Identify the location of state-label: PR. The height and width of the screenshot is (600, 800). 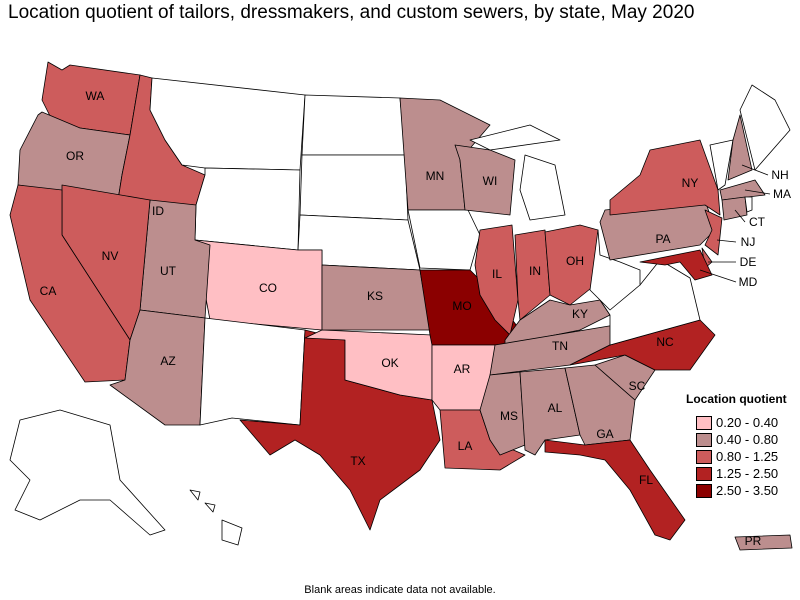
(753, 541).